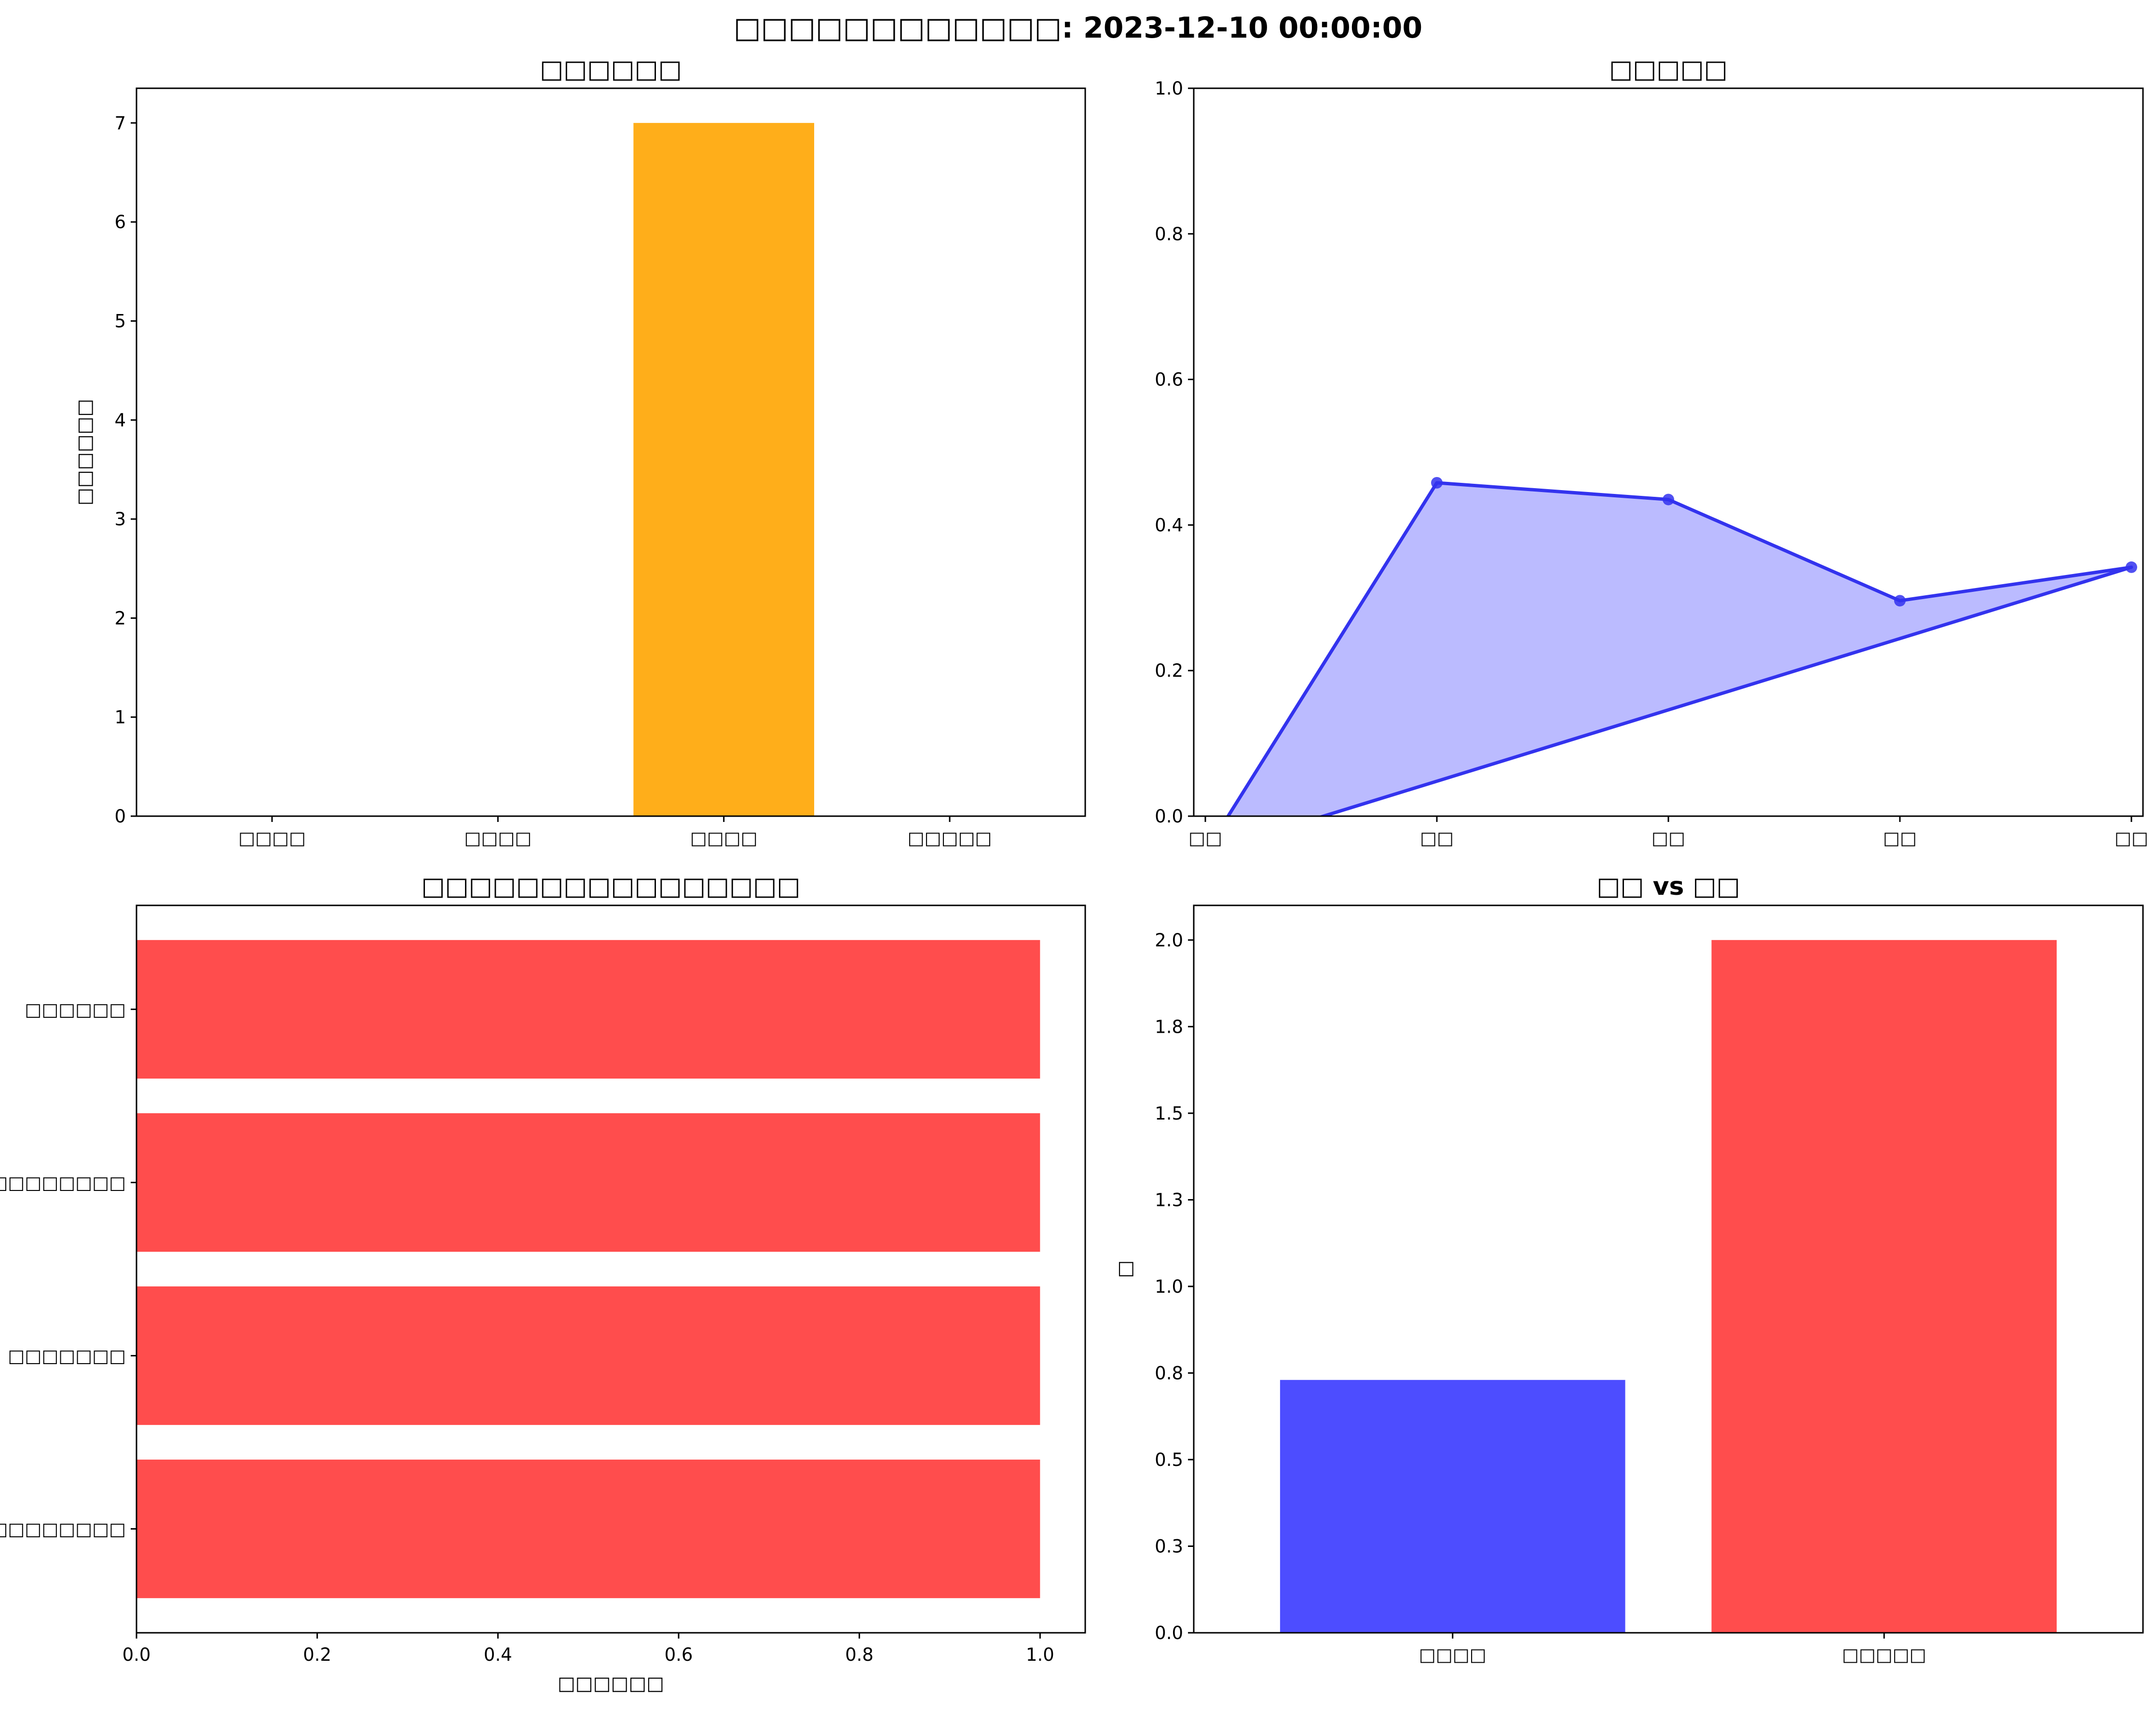 Image resolution: width=2156 pixels, height=1709 pixels. I want to click on area1-ytick-label-1: 0.2, so click(1169, 670).